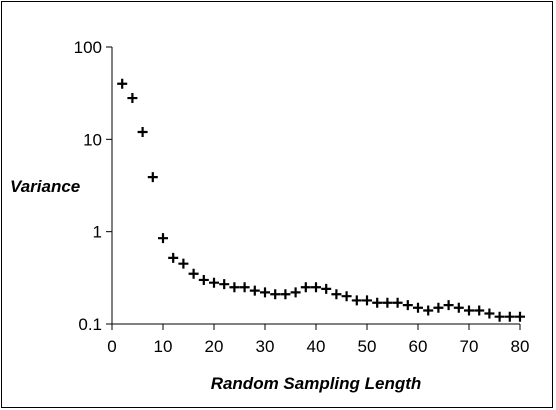  Describe the element at coordinates (88, 47) in the screenshot. I see `y-tick-label: 100` at that location.